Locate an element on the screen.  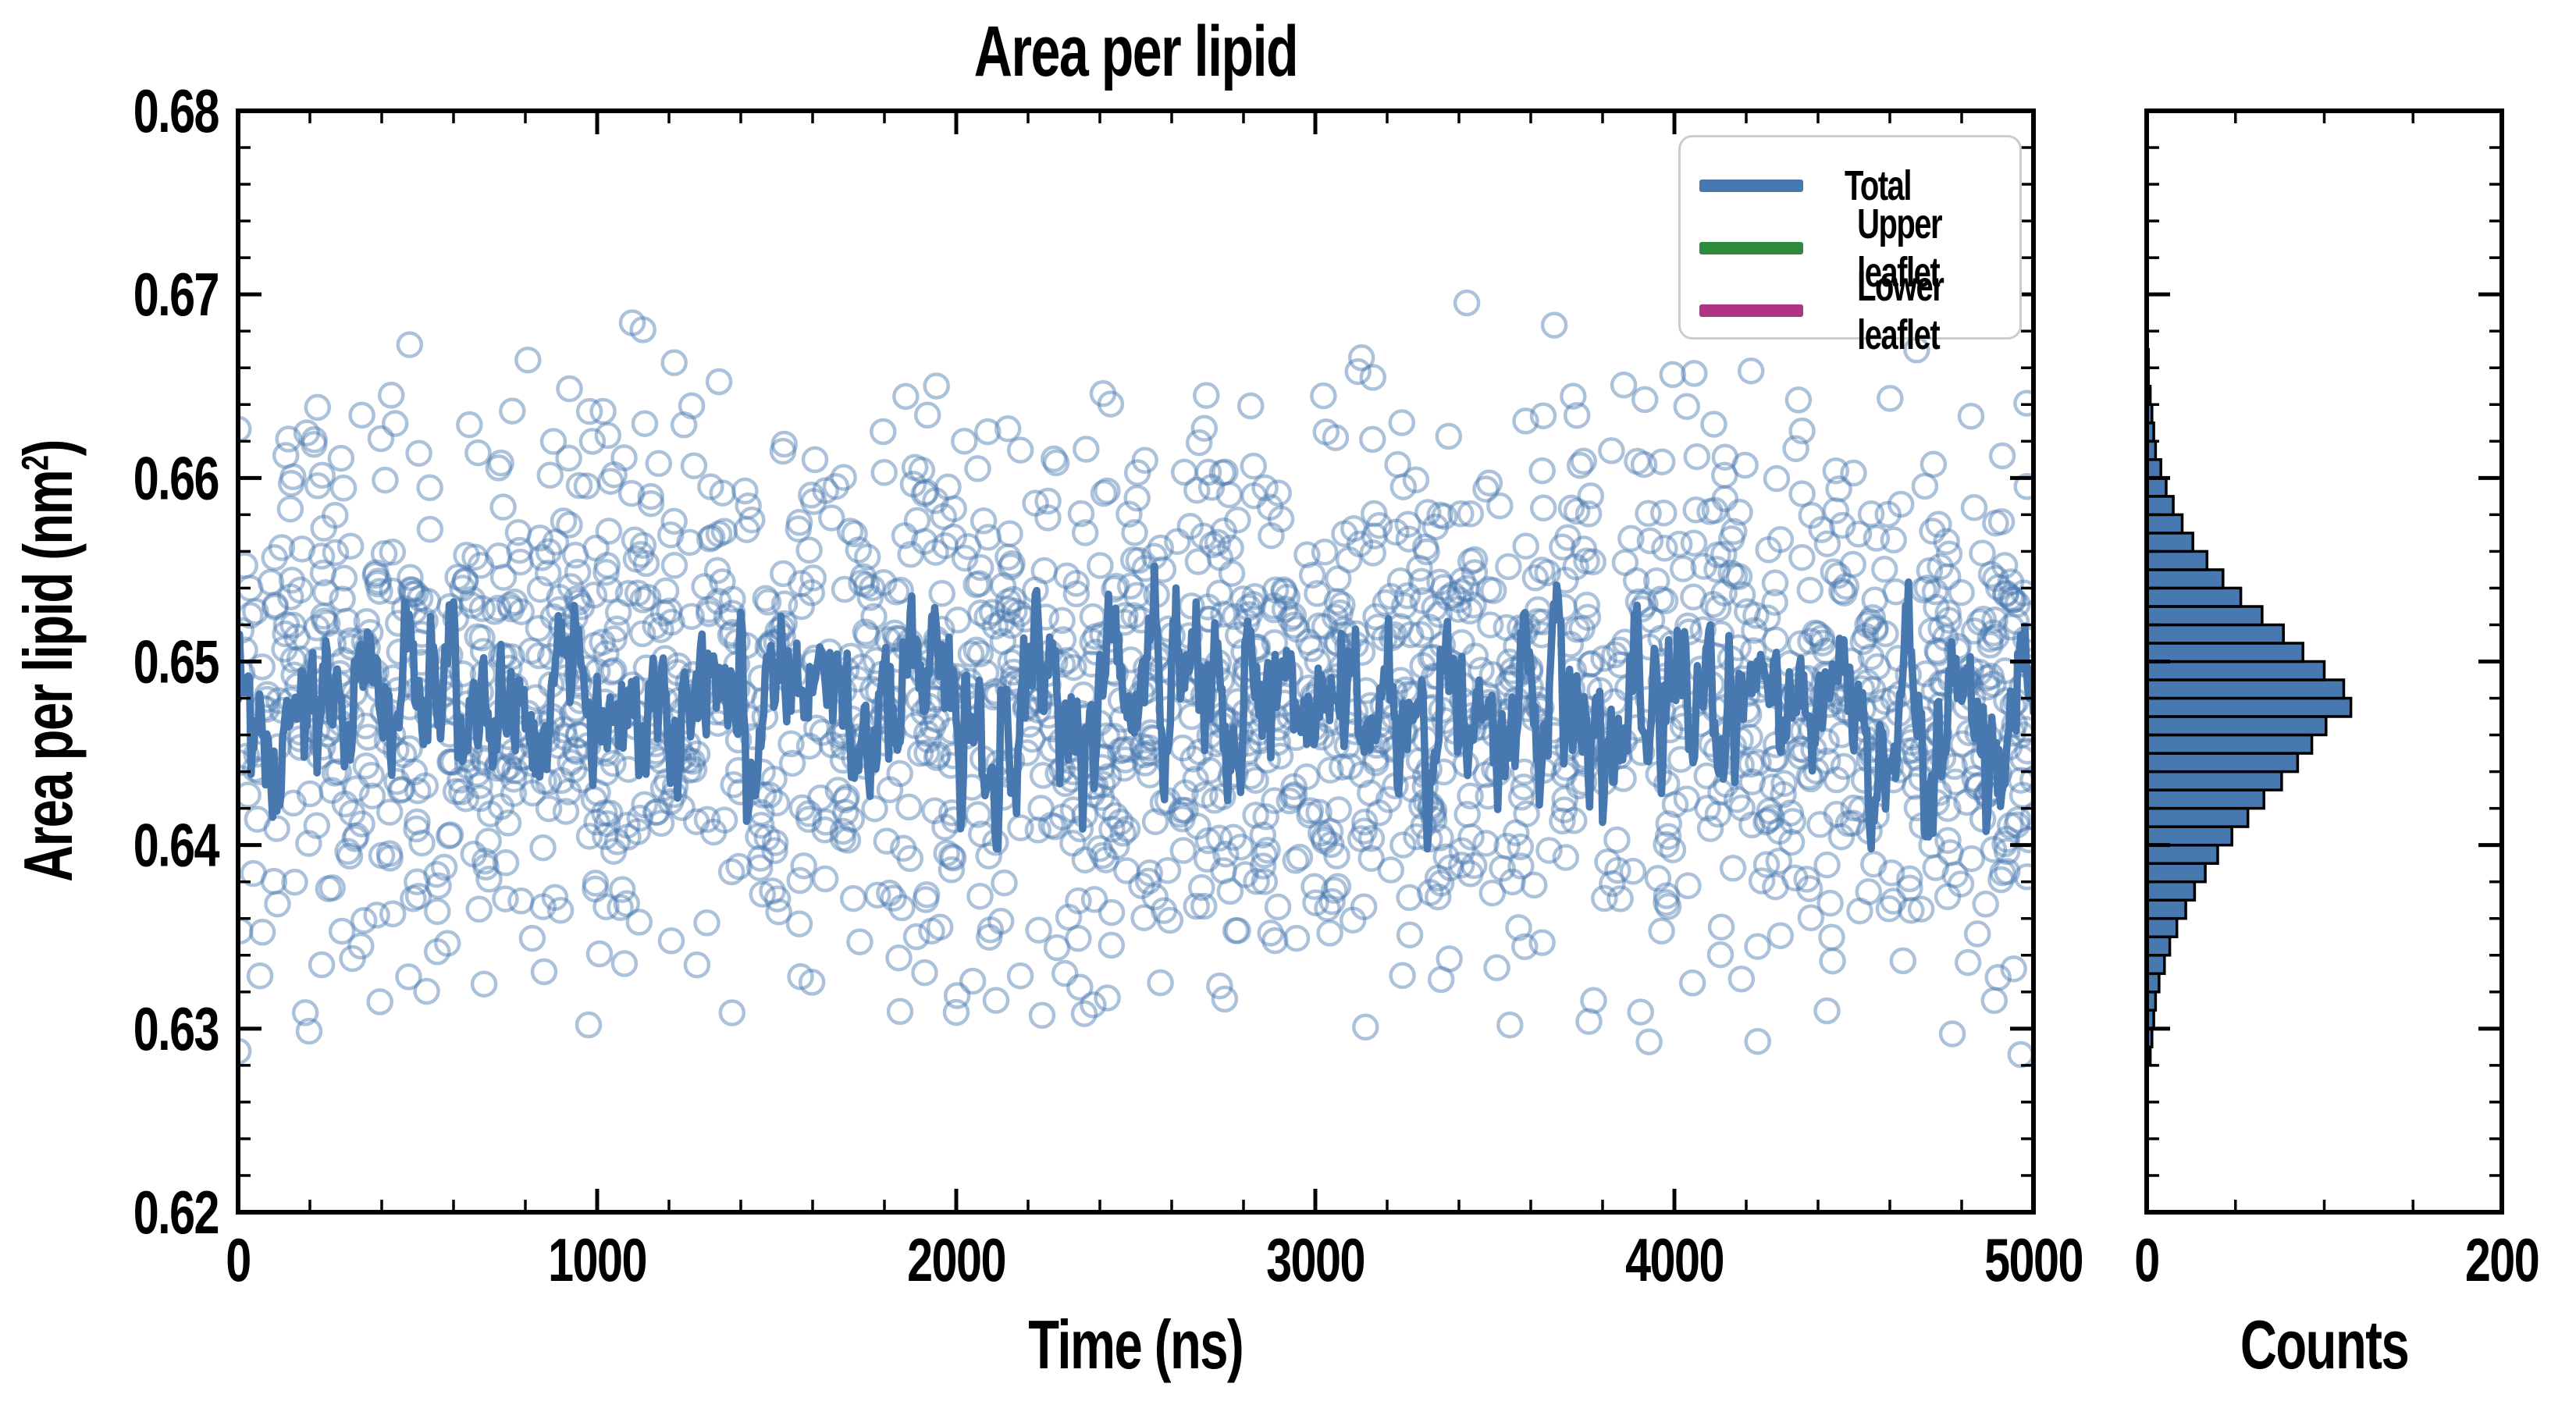
legend-swatch-upper-leaflet is located at coordinates (1751, 248).